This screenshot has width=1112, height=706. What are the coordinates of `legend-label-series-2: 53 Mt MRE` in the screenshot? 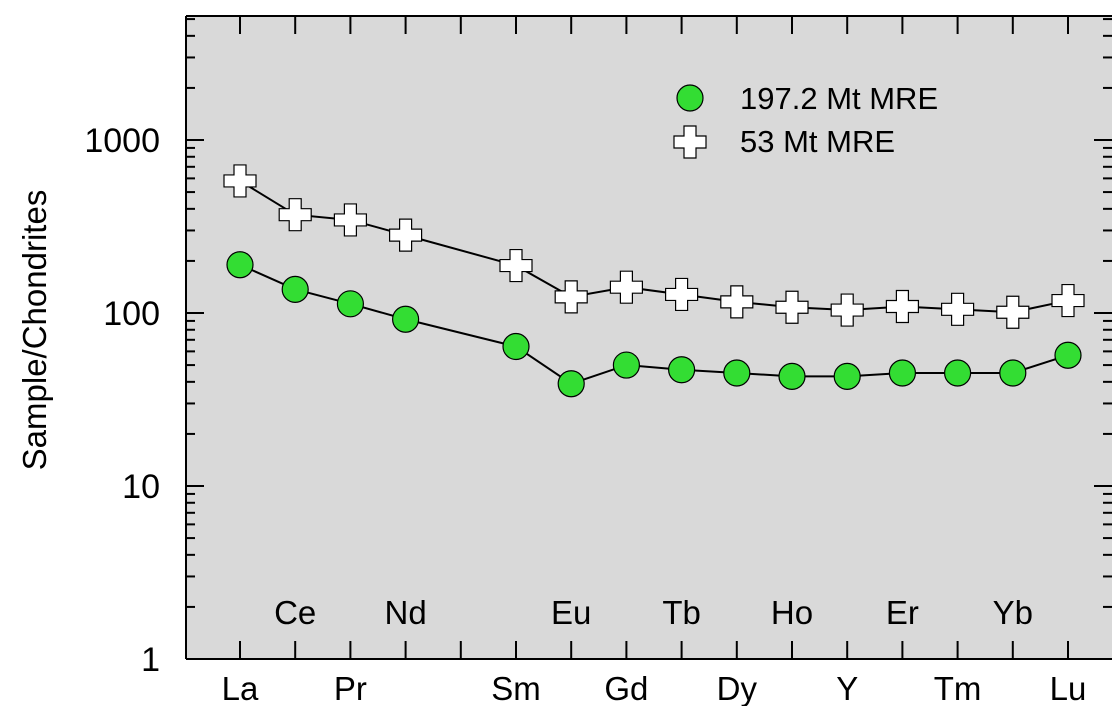 It's located at (817, 141).